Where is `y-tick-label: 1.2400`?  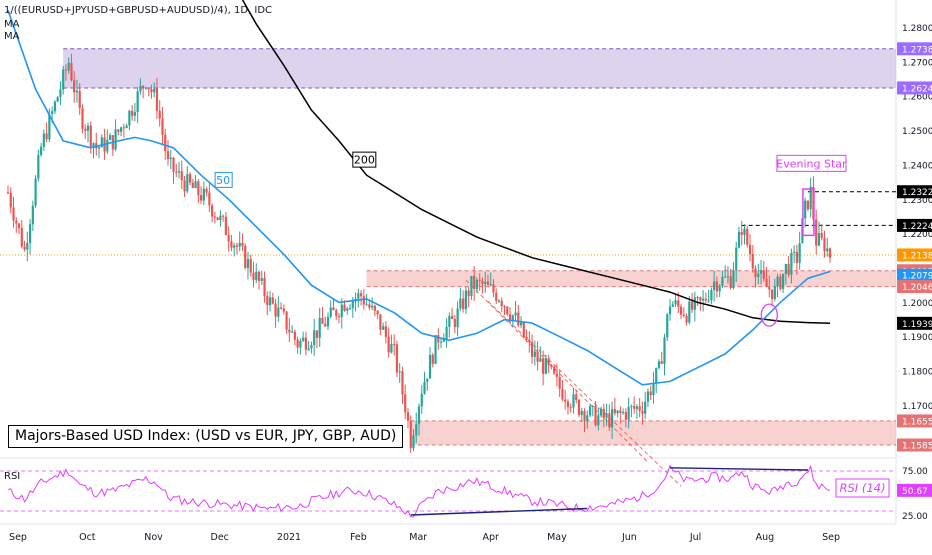
y-tick-label: 1.2400 is located at coordinates (917, 166).